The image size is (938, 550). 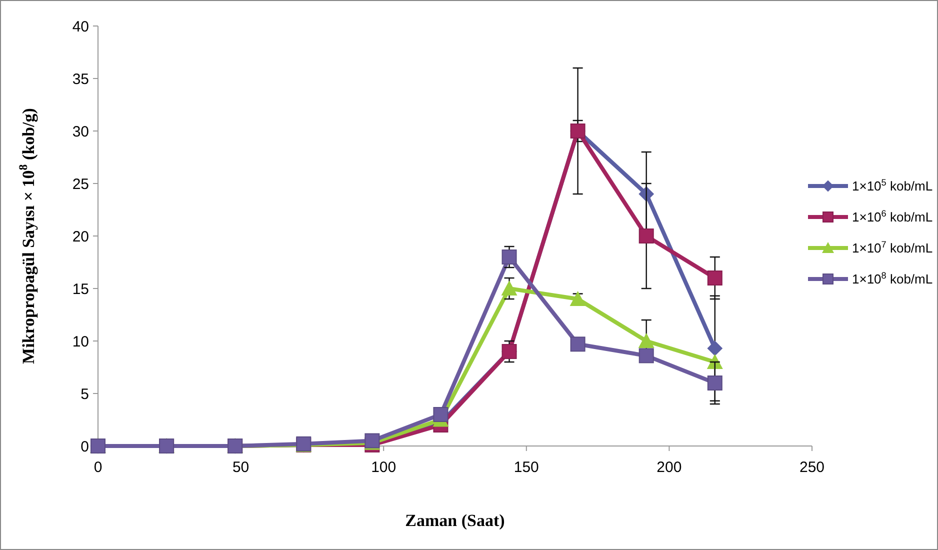 I want to click on legend-label: 1×10$^{6}$ kob/mL, so click(x=892, y=216).